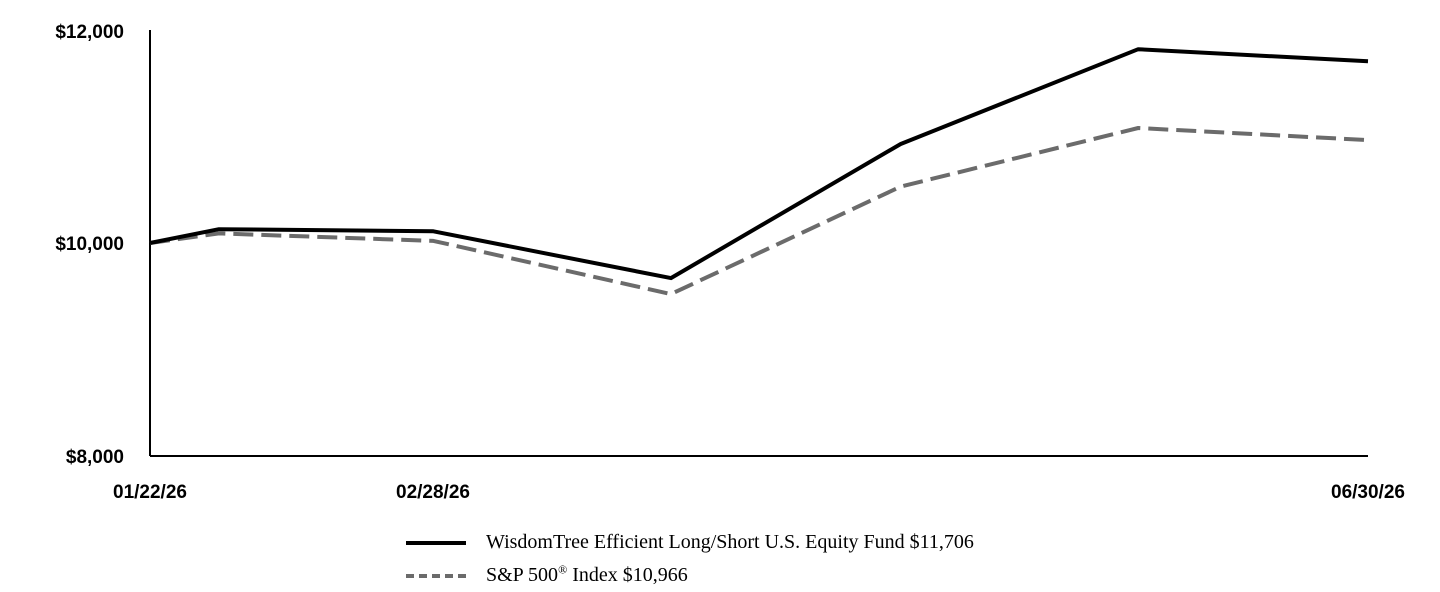 The image size is (1440, 592). What do you see at coordinates (433, 492) in the screenshot?
I see `x-tick-label-feb: 02/28/26` at bounding box center [433, 492].